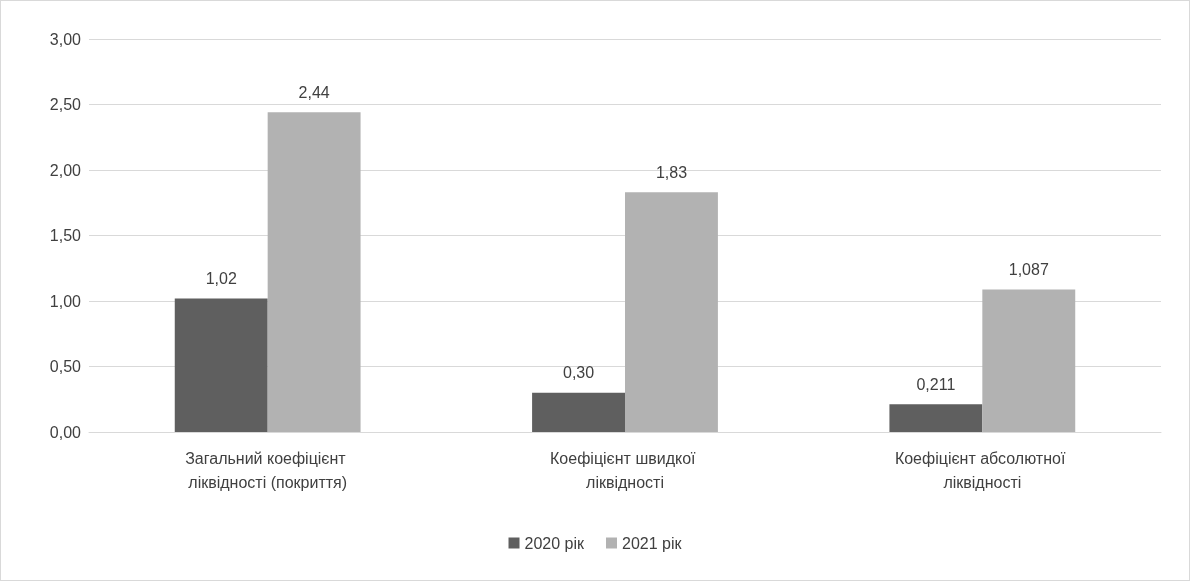 This screenshot has width=1190, height=581. Describe the element at coordinates (65, 366) in the screenshot. I see `y-tick-label: 0,50` at that location.